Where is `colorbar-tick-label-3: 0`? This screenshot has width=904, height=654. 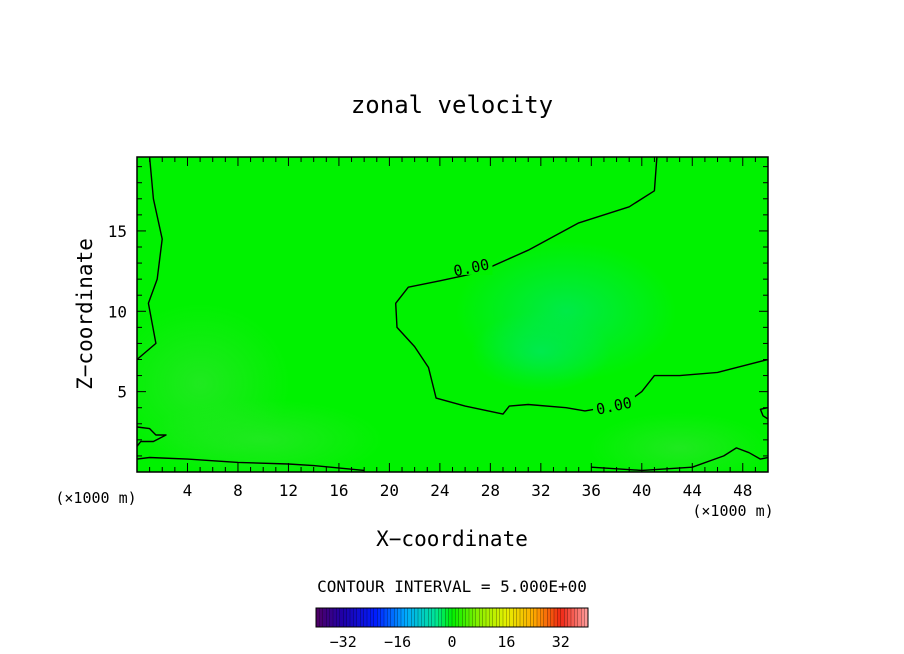 colorbar-tick-label-3: 0 is located at coordinates (451, 642).